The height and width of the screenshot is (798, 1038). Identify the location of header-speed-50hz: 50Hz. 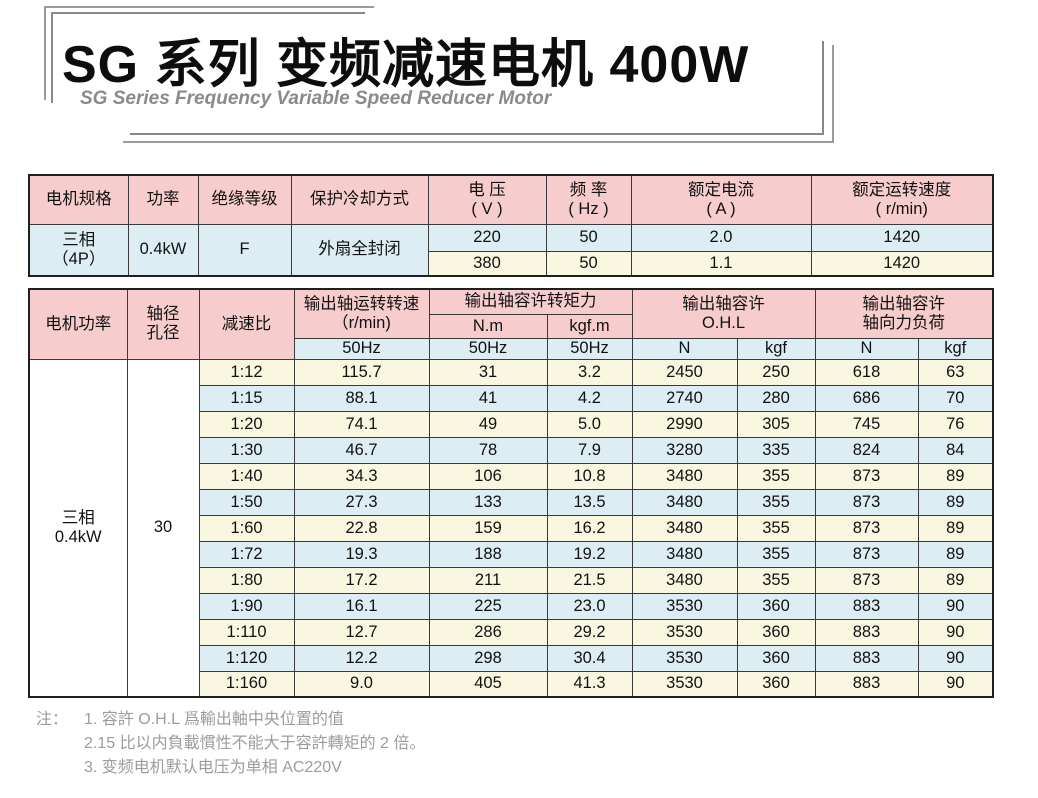
(361, 348).